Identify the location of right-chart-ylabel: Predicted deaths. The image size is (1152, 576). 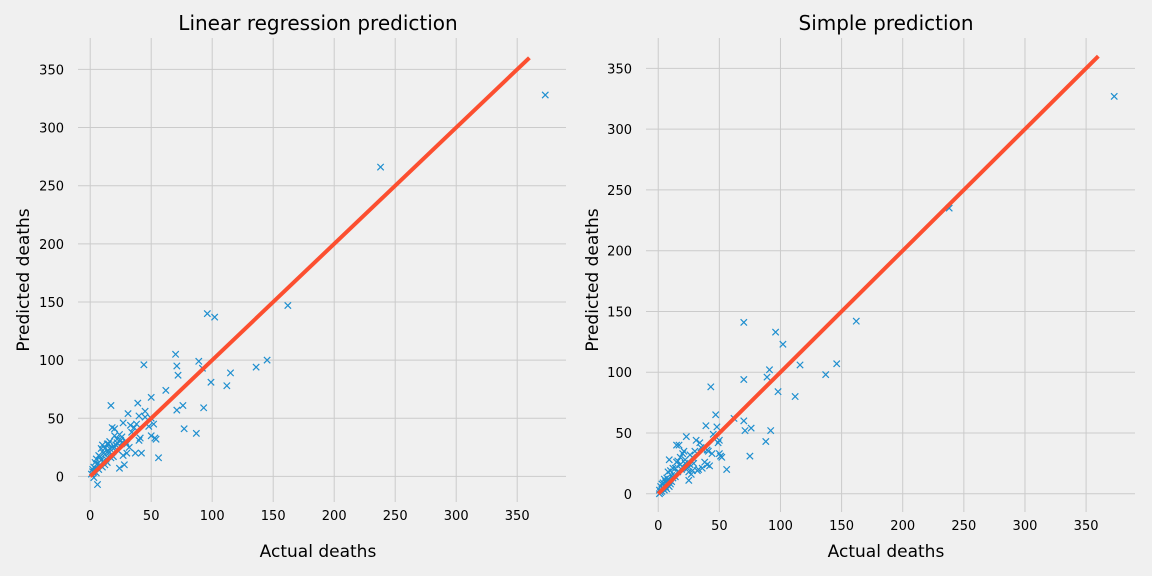
(593, 279).